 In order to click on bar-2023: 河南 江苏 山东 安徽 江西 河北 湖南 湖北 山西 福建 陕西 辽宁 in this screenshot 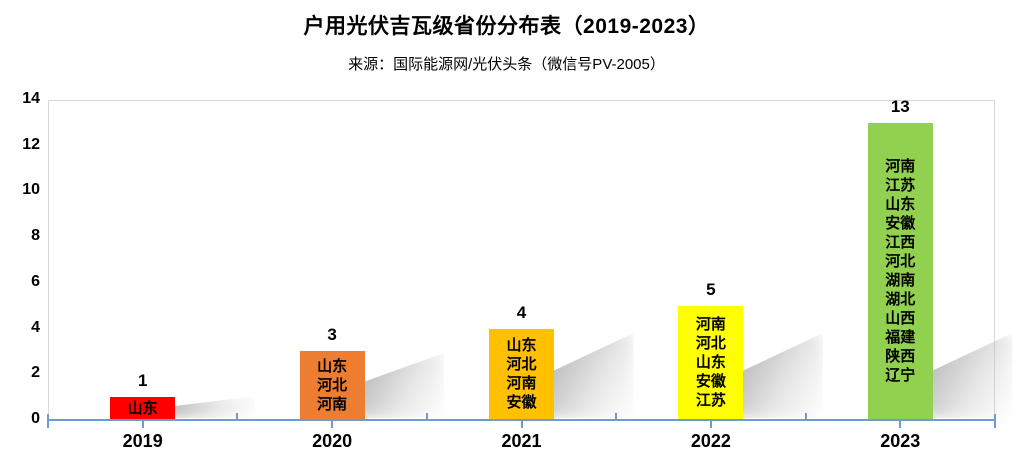, I will do `click(900, 271)`.